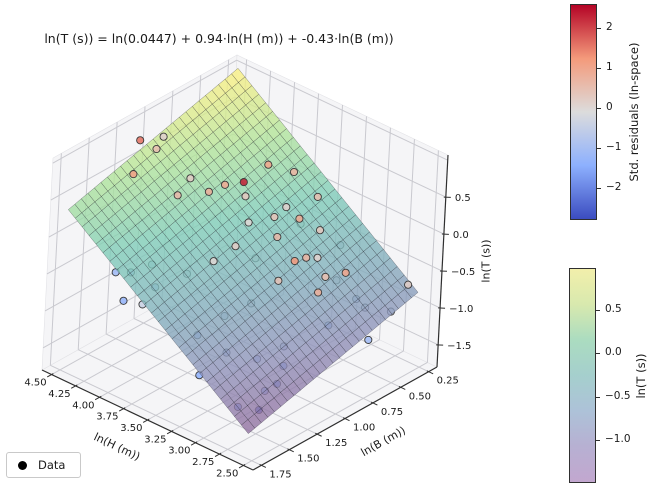 The width and height of the screenshot is (662, 496). I want to click on x-tick-label: 3.75, so click(107, 417).